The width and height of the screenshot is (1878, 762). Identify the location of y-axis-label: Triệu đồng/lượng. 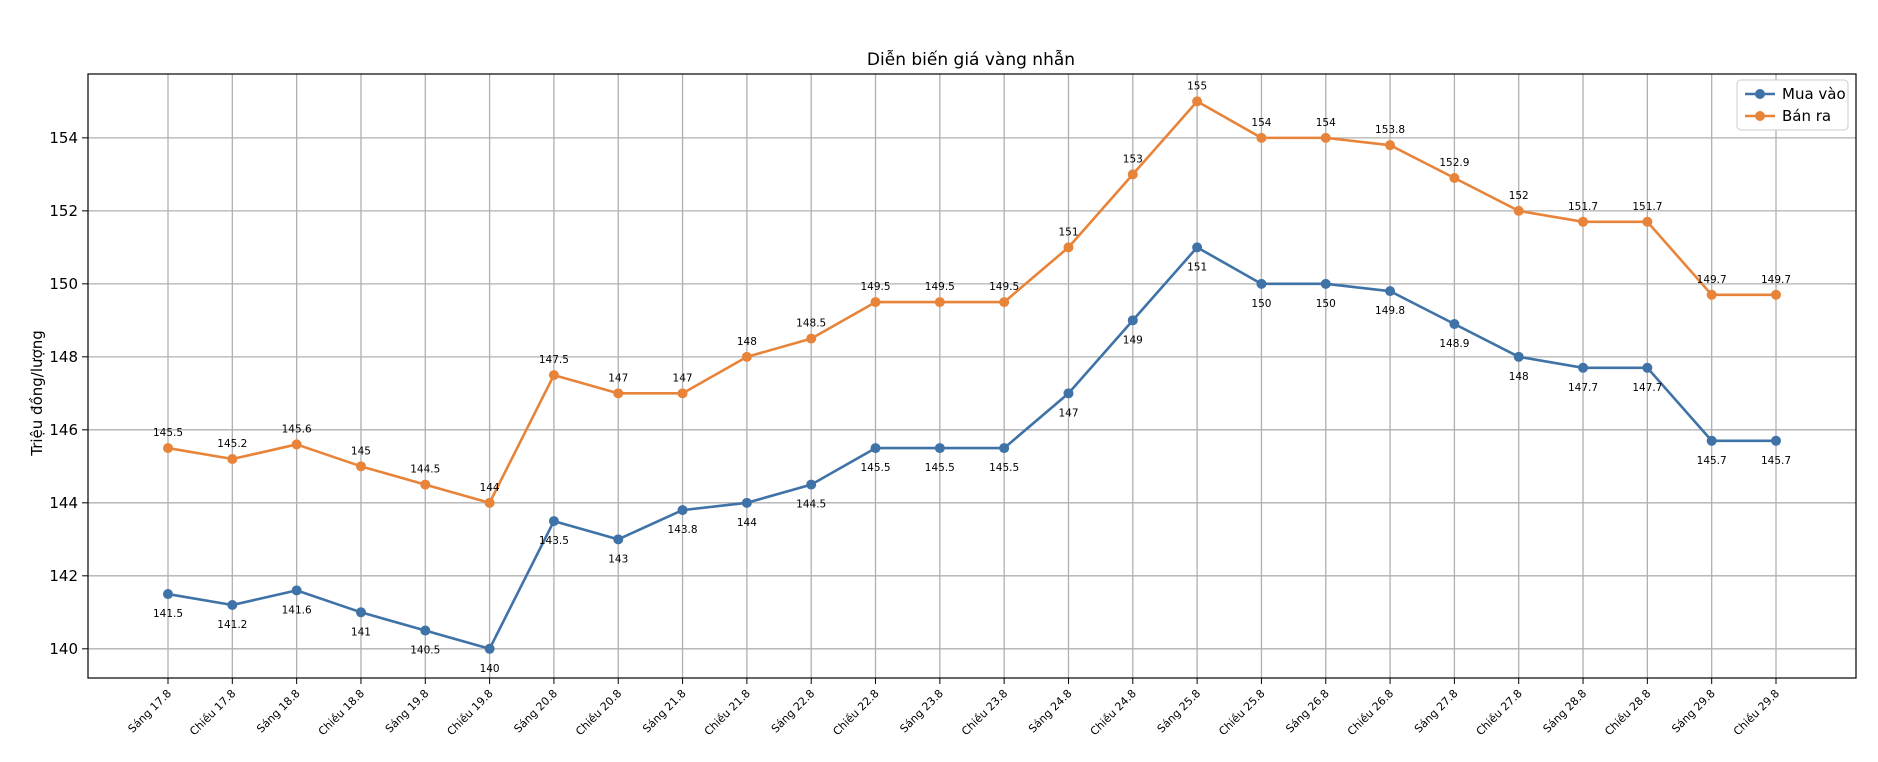
(37, 393).